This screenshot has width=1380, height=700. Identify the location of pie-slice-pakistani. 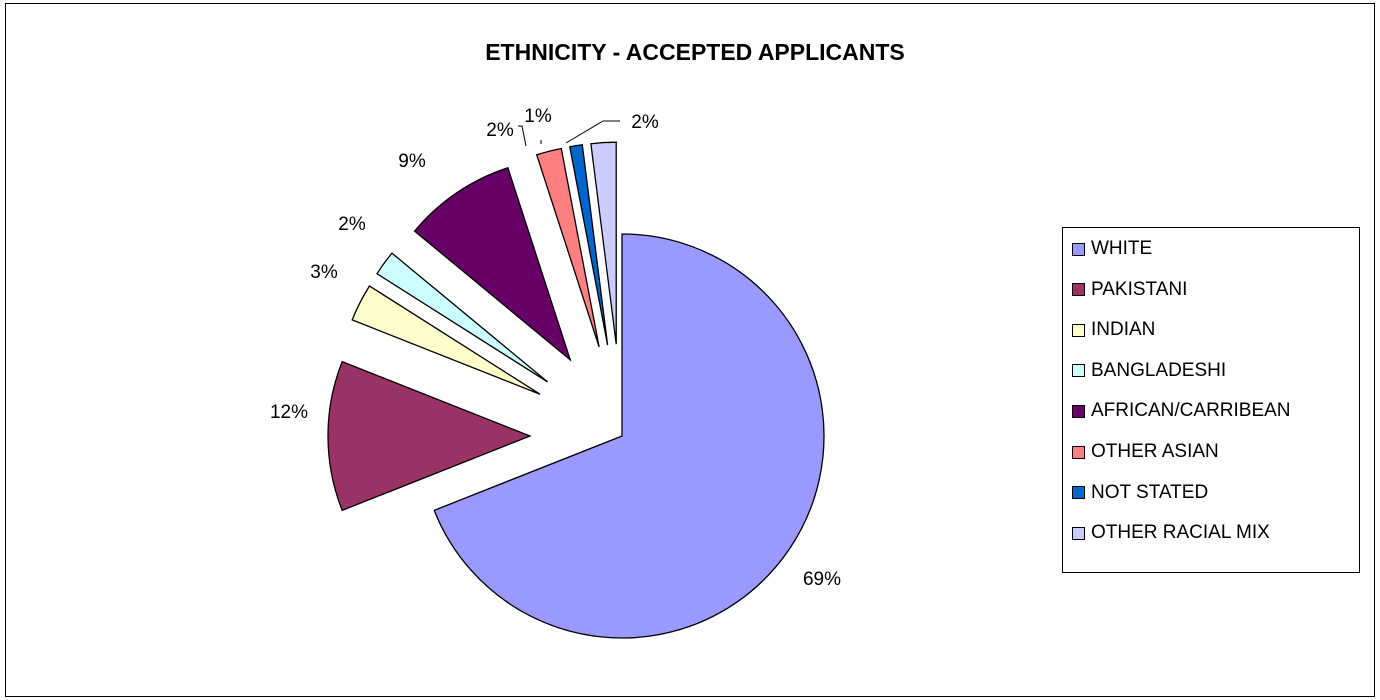
(429, 436).